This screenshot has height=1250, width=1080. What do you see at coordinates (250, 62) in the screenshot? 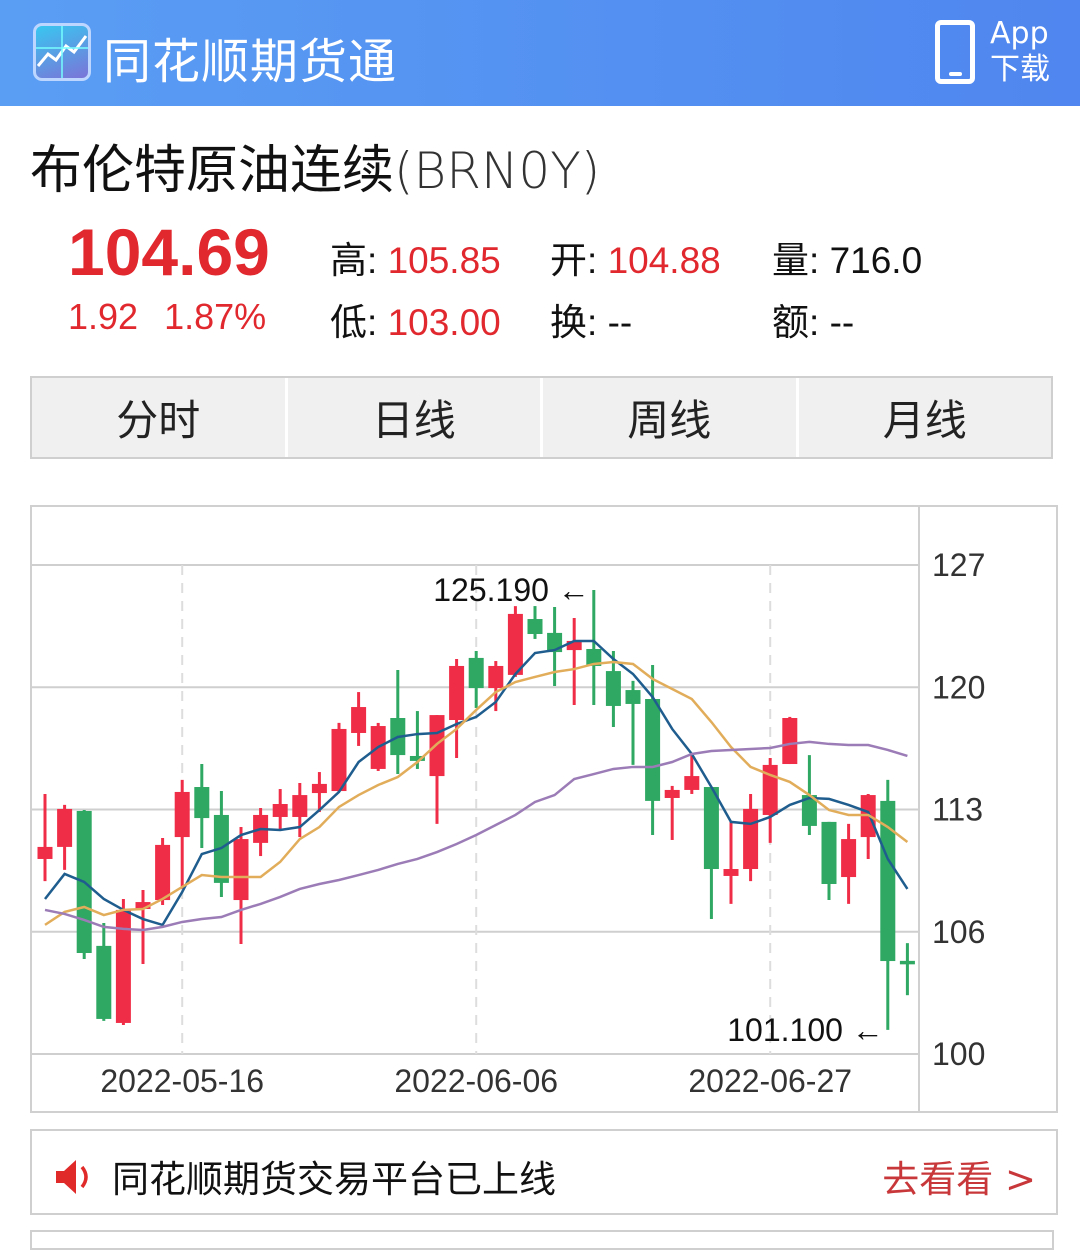
I see `app-name: 同花顺期货通` at bounding box center [250, 62].